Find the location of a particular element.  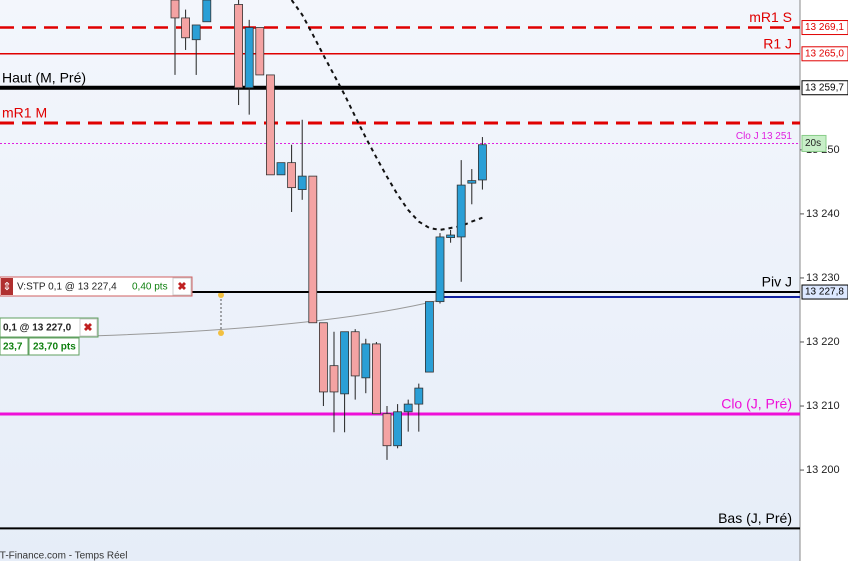

y-tick-label: 13 200 is located at coordinates (823, 470).